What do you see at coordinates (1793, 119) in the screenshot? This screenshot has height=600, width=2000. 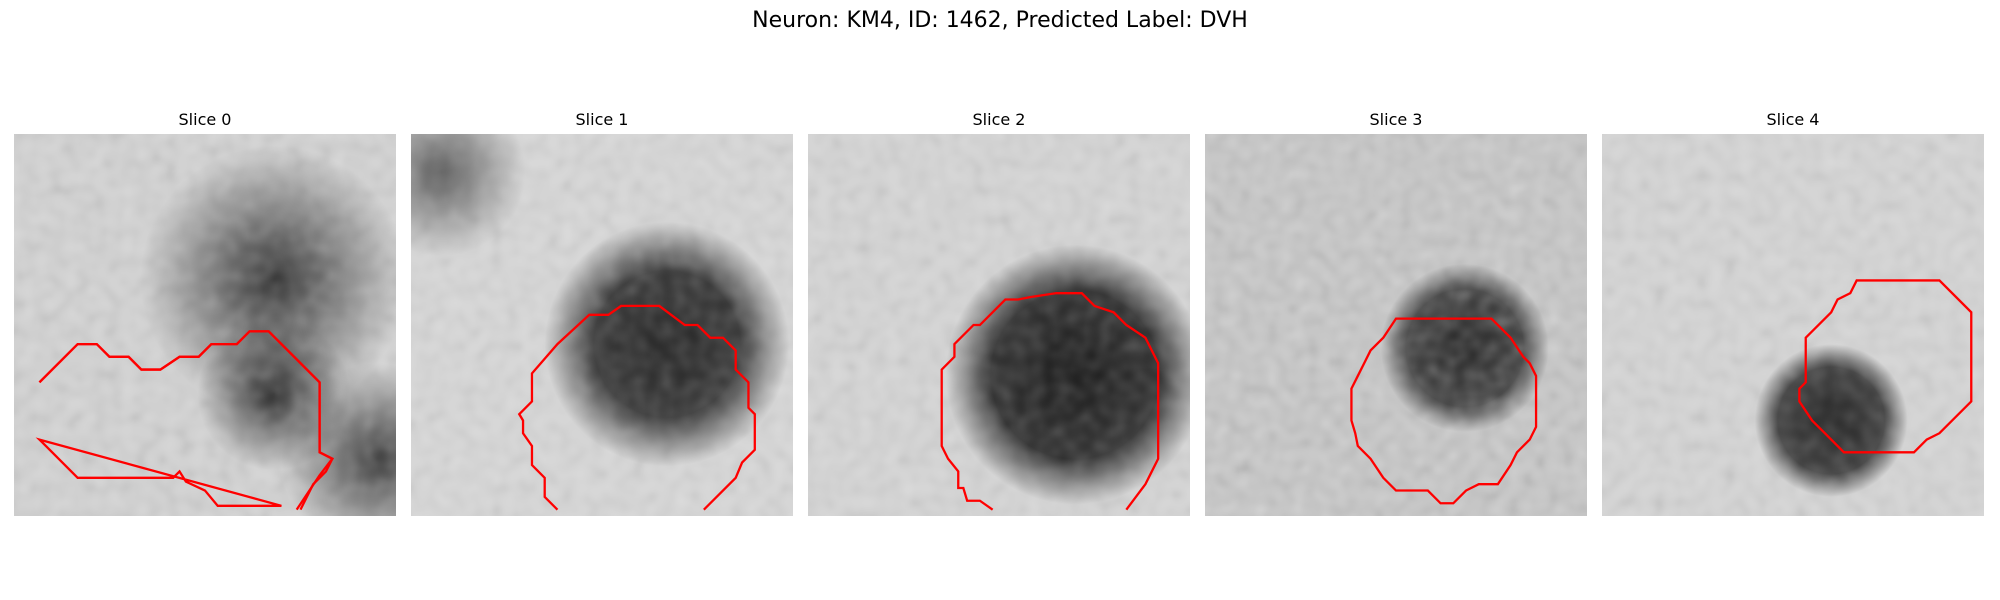 I see `slice-title-4: Slice 4` at bounding box center [1793, 119].